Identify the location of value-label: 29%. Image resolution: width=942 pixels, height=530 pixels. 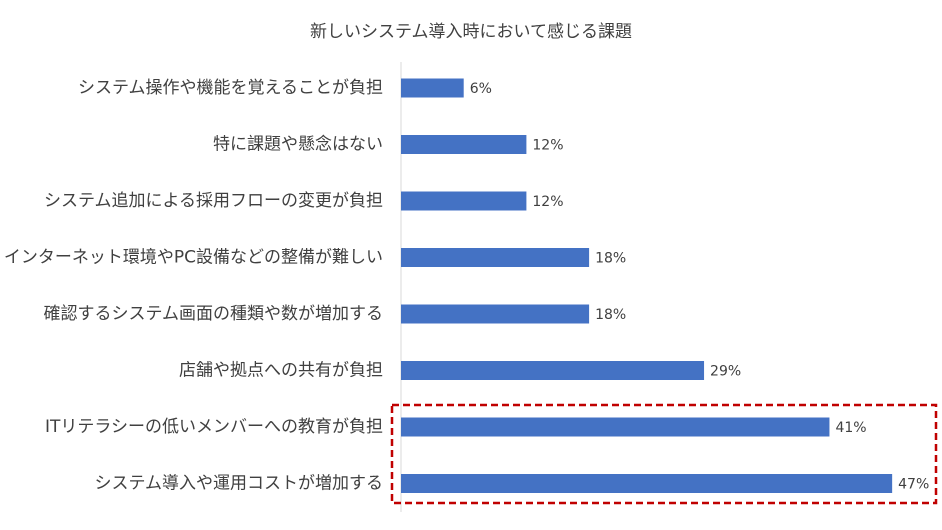
(725, 372).